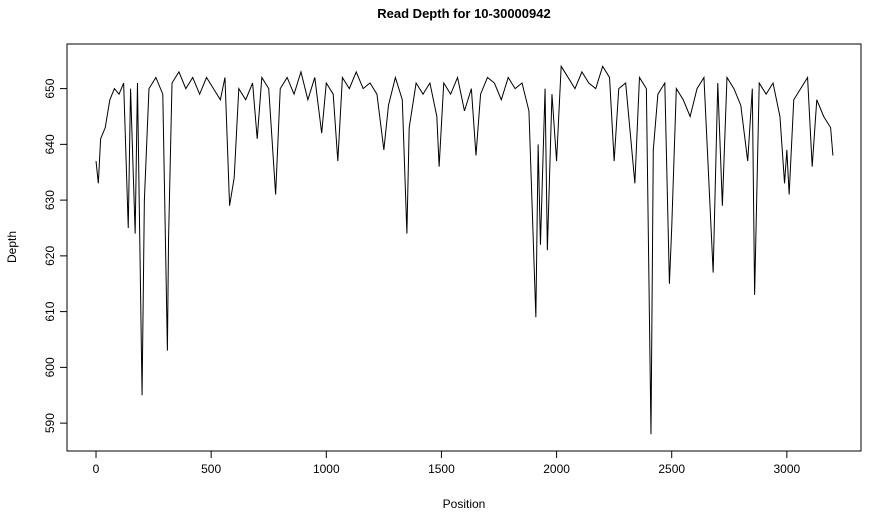  Describe the element at coordinates (556, 469) in the screenshot. I see `x-tick-label: 2000` at that location.